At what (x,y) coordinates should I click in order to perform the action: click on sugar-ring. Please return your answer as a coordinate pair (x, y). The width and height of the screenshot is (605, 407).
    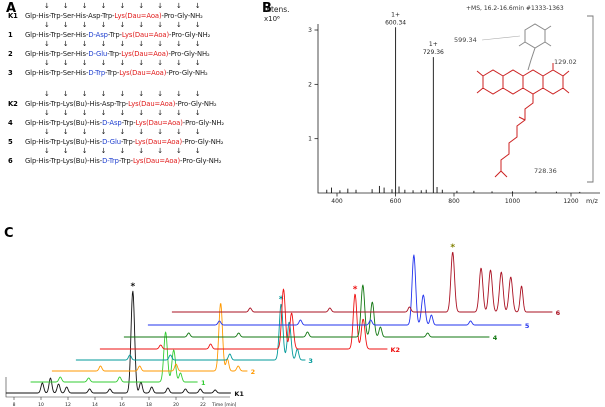
    Looking at the image, I should click on (535, 47).